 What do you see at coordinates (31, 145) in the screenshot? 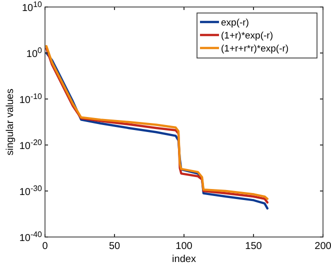
I see `y-tick-label: 10$^{-20}$` at bounding box center [31, 145].